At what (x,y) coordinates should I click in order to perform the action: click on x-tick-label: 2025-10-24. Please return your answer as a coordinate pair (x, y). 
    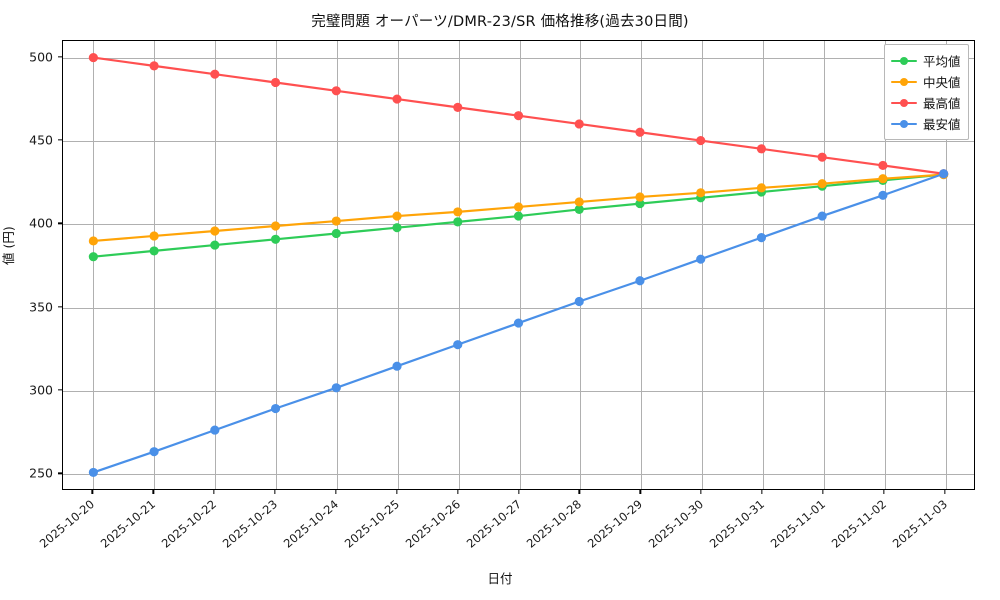
    Looking at the image, I should click on (310, 524).